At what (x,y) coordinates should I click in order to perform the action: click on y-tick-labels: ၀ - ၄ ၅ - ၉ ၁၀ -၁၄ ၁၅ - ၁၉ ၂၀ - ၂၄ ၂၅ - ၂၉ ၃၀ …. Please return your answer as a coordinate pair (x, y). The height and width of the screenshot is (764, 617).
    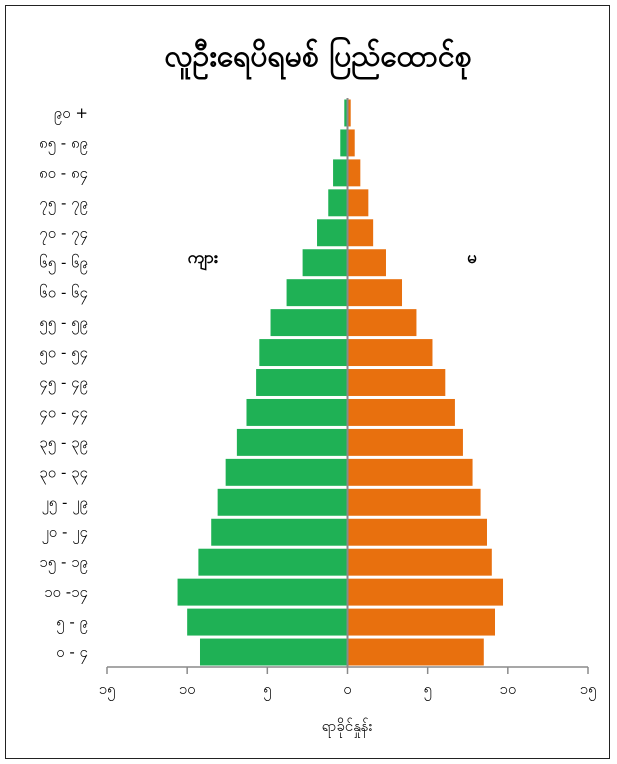
    Looking at the image, I should click on (63, 384).